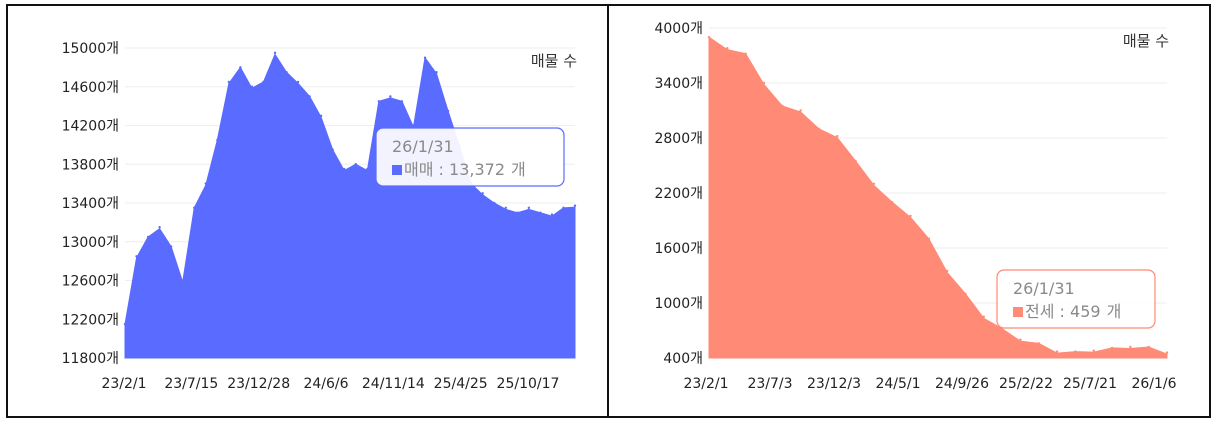 The height and width of the screenshot is (426, 1217). Describe the element at coordinates (678, 249) in the screenshot. I see `y-tick-label: 1600개` at that location.